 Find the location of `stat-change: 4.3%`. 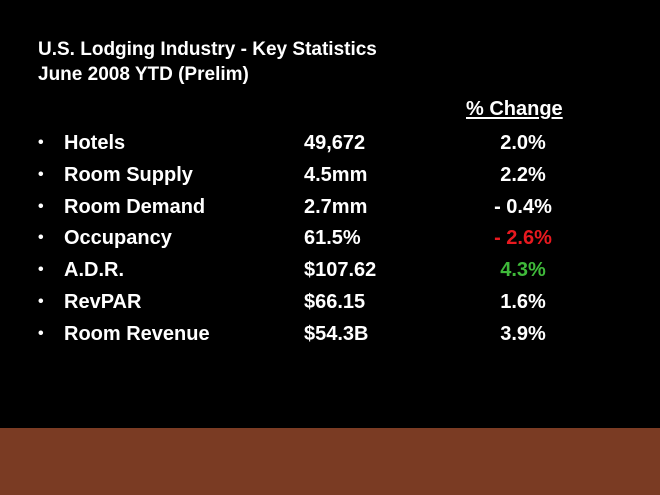

stat-change: 4.3% is located at coordinates (523, 270).